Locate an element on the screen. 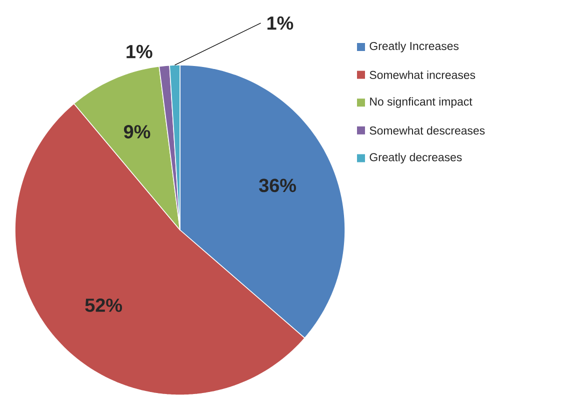  data-label: 52% is located at coordinates (103, 305).